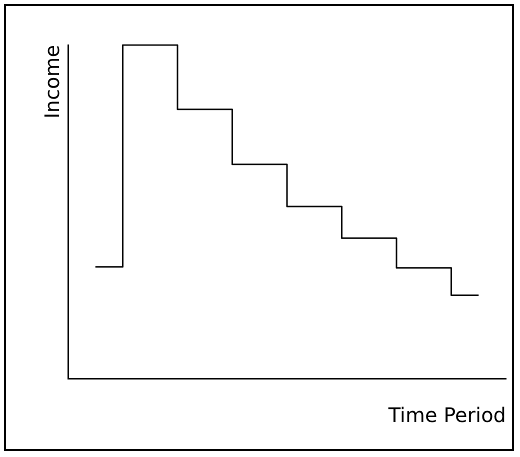 This screenshot has height=457, width=520. I want to click on y-axis-title: Income, so click(52, 82).